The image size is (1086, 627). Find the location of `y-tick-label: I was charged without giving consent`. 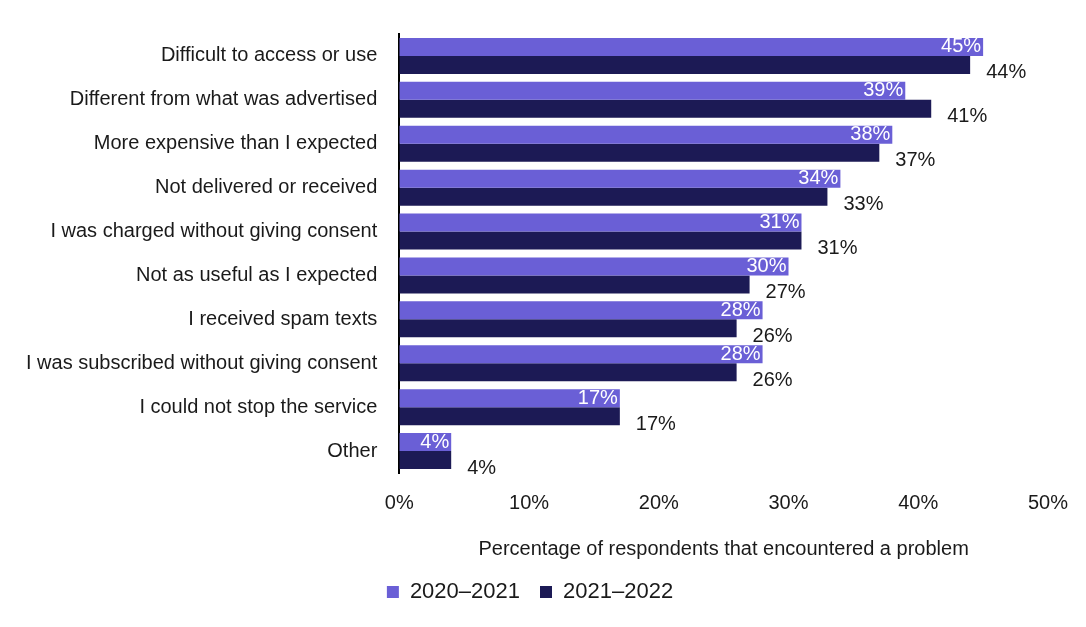

y-tick-label: I was charged without giving consent is located at coordinates (214, 230).